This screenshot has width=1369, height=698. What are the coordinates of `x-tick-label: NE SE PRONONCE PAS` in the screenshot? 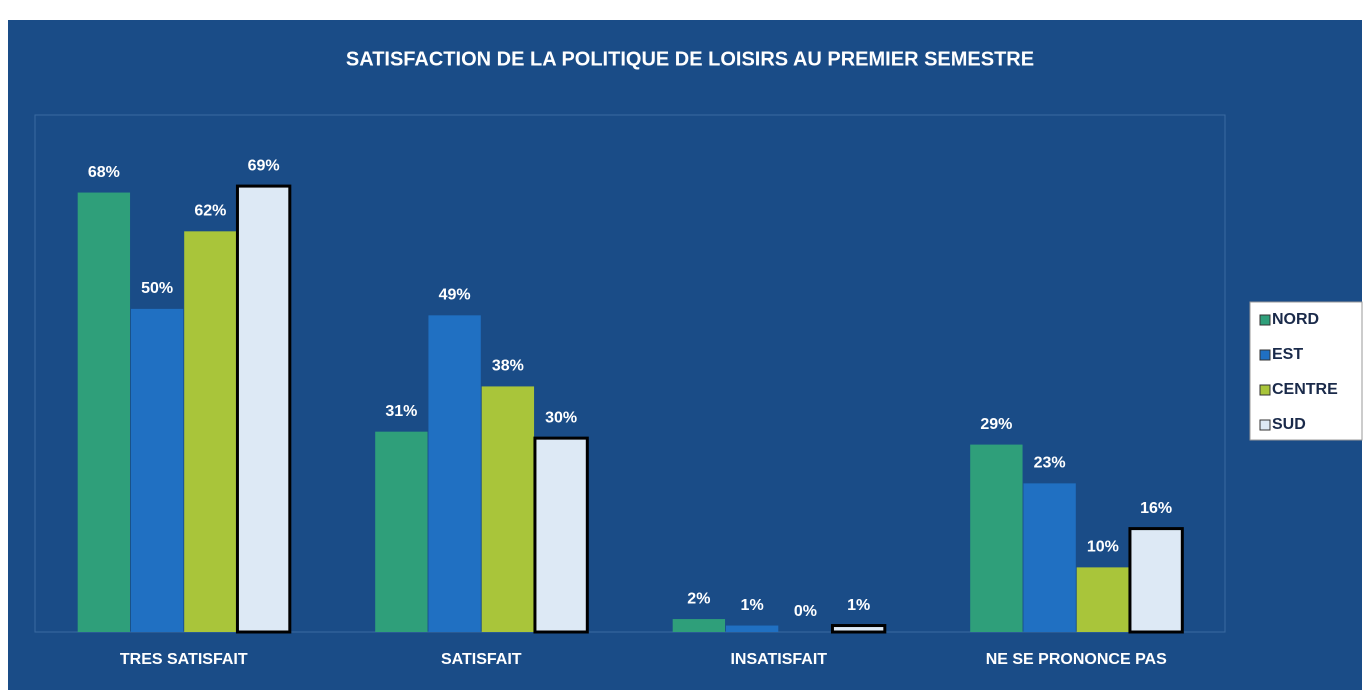 It's located at (1076, 659).